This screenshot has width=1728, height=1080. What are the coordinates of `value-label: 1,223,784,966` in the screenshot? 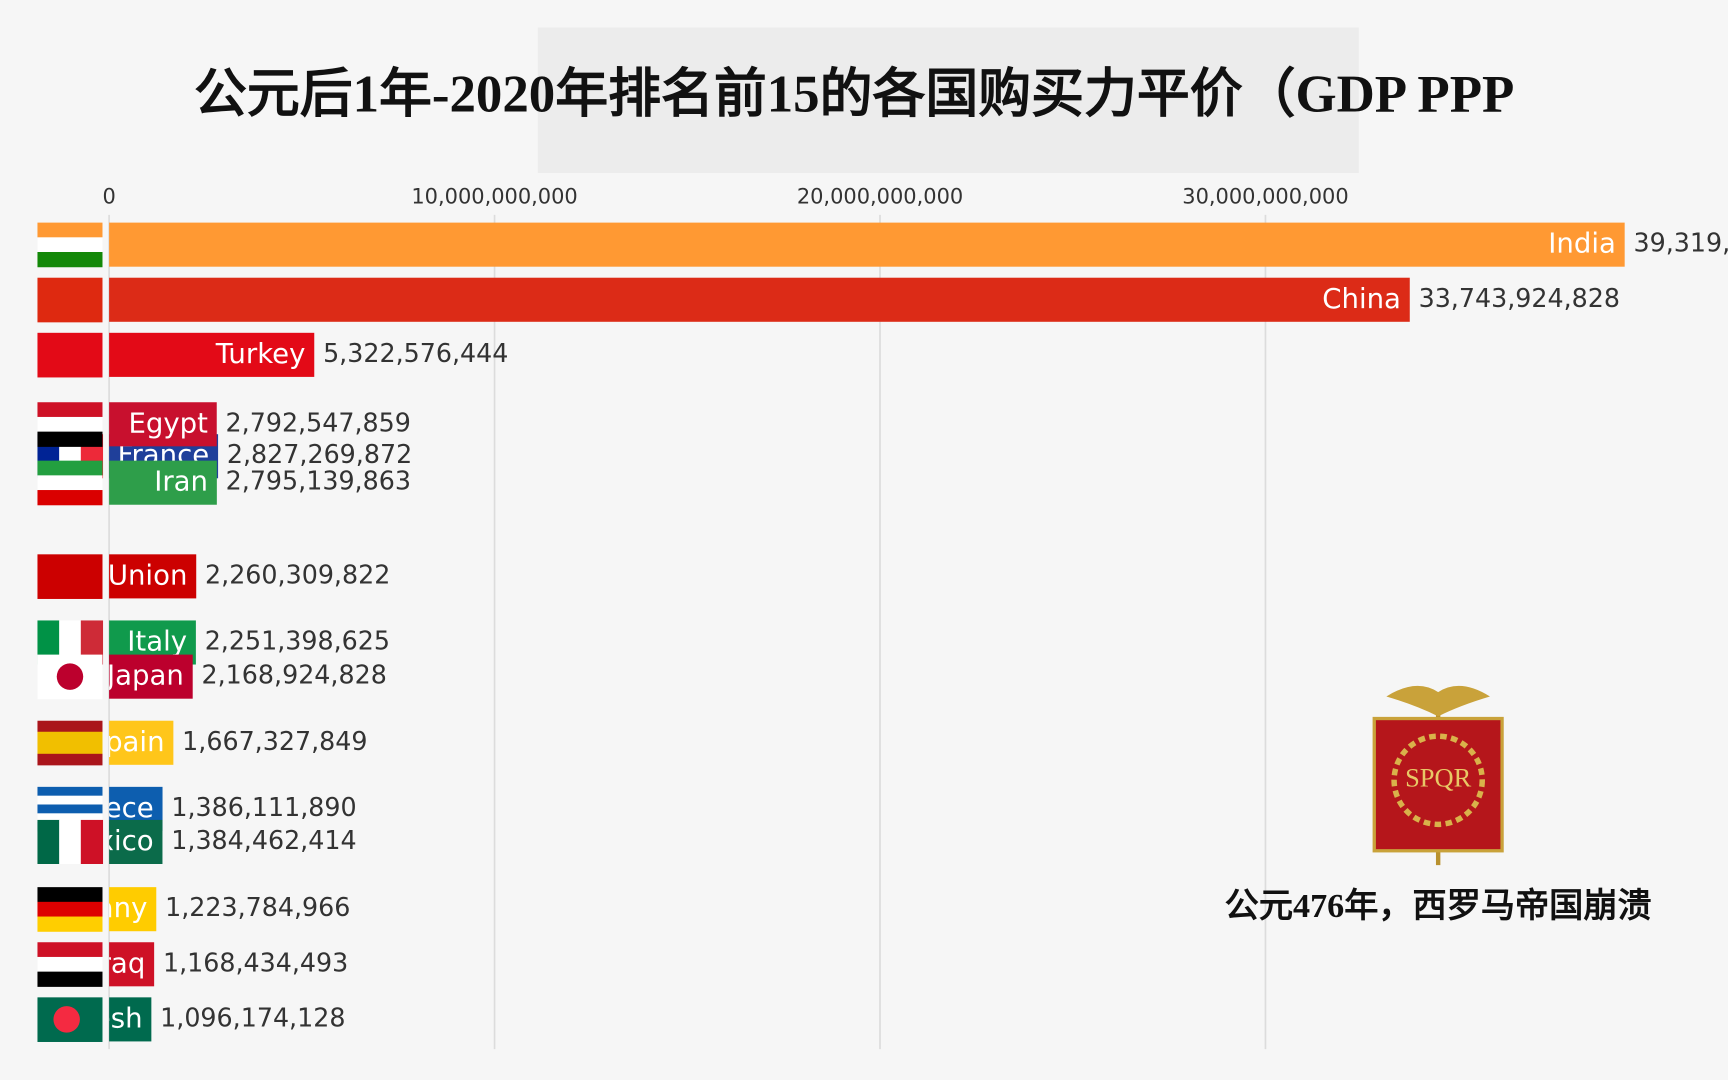 It's located at (257, 907).